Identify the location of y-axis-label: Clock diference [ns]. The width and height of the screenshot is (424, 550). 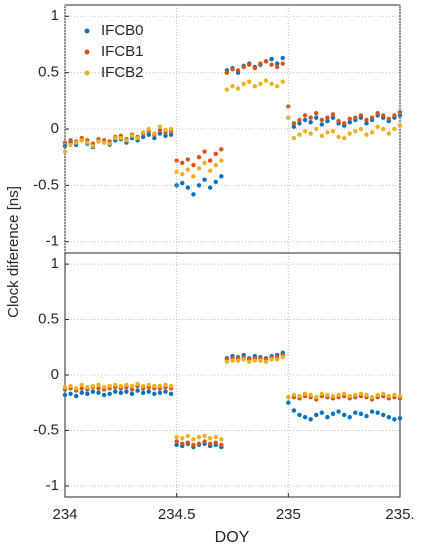
(13, 252).